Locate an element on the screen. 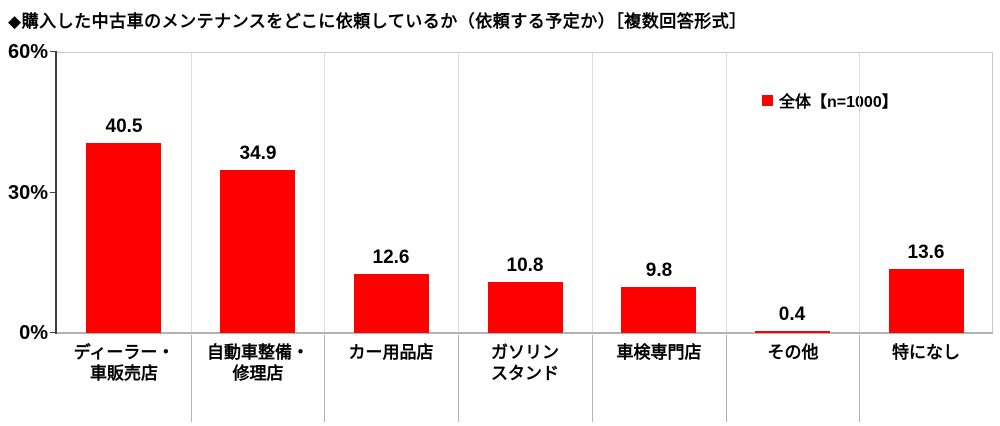 This screenshot has width=1000, height=426. y-axis-label: 0% is located at coordinates (33, 333).